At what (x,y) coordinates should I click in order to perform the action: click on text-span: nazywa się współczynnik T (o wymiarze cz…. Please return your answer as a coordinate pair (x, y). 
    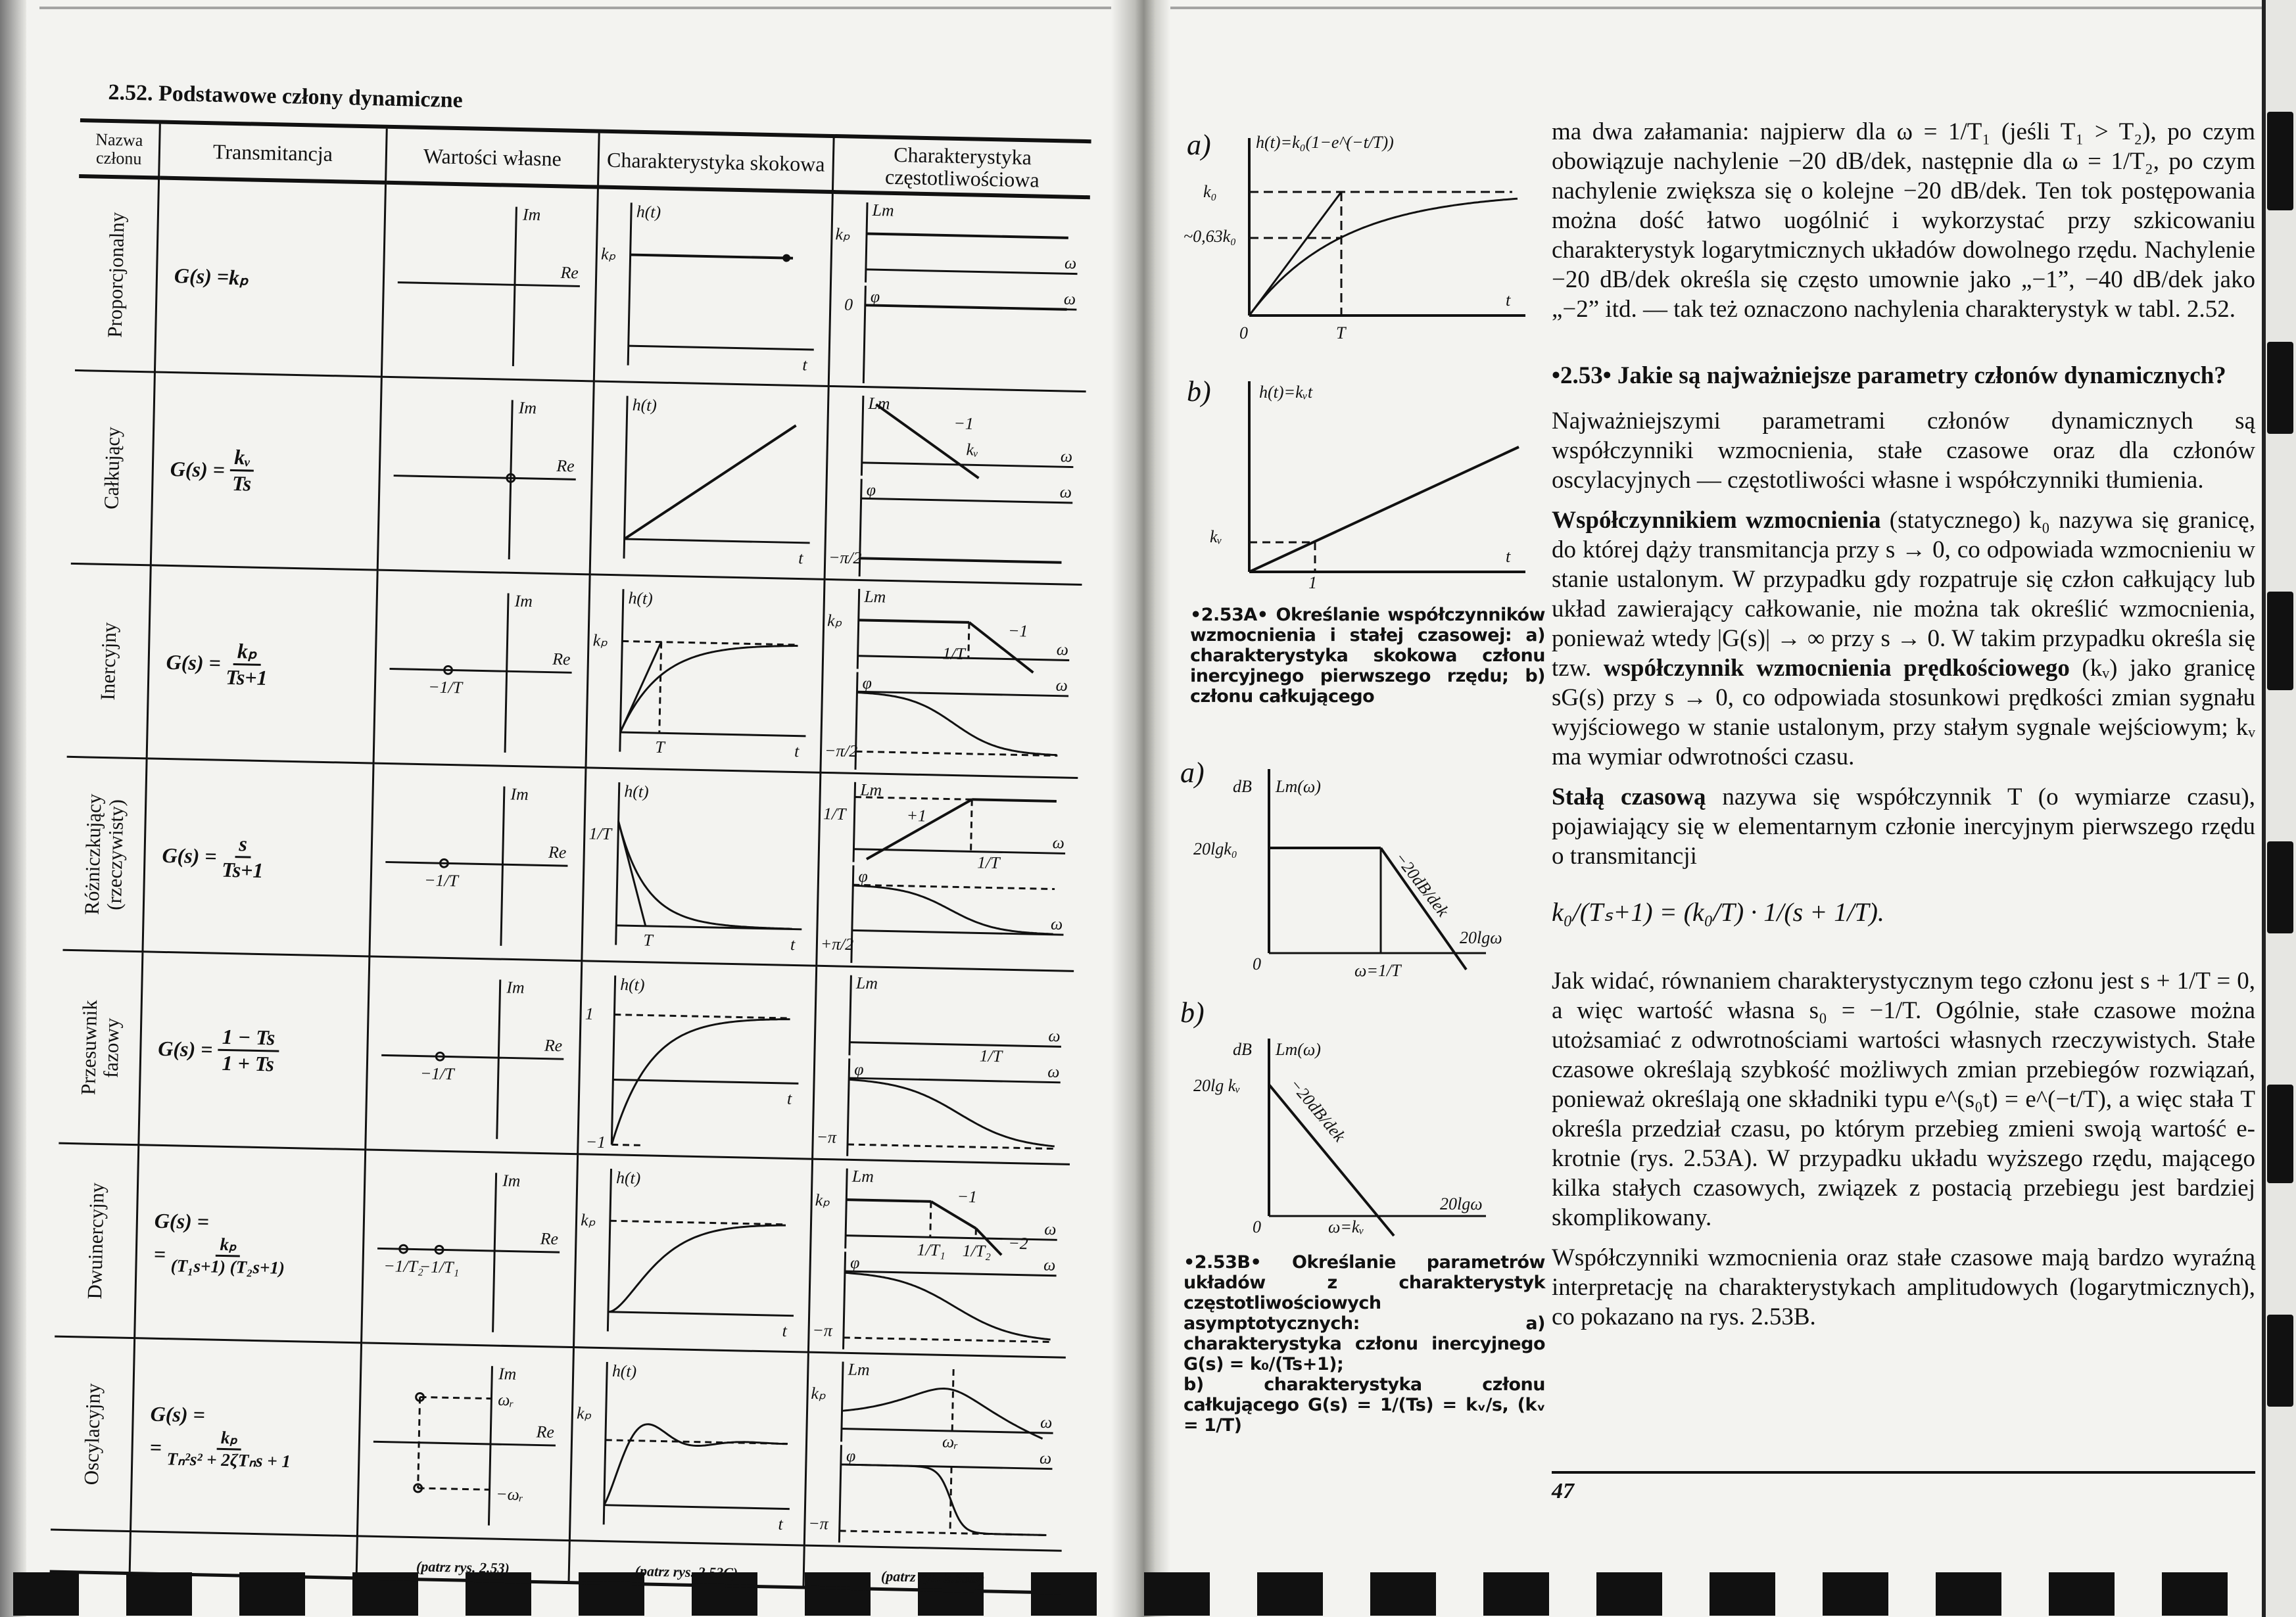
    Looking at the image, I should click on (1904, 827).